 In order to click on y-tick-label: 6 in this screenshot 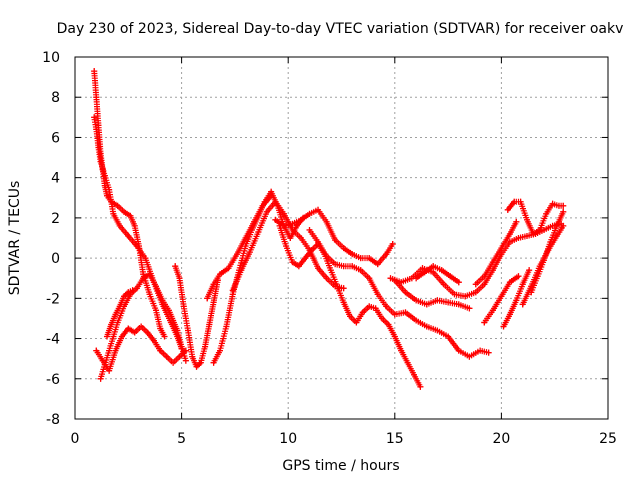, I will do `click(55, 138)`.